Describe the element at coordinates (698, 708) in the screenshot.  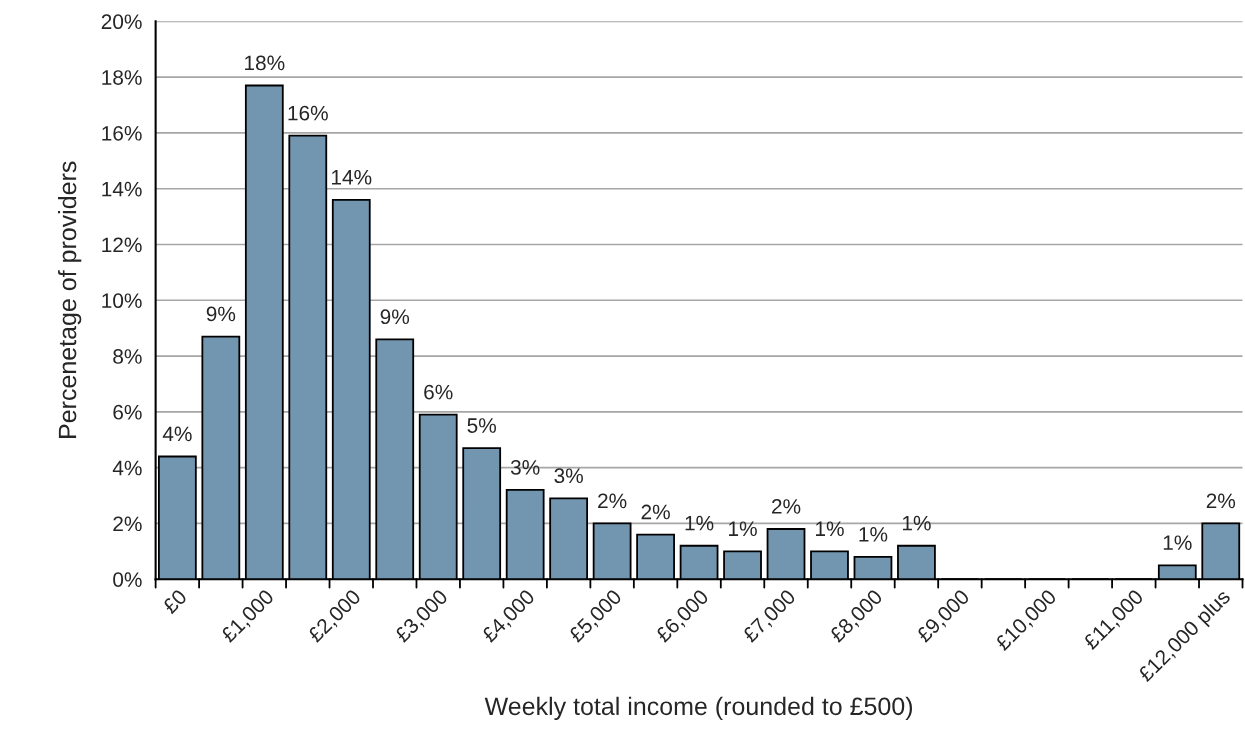
I see `x-axis-title: Weekly total income (rounded to £500)` at that location.